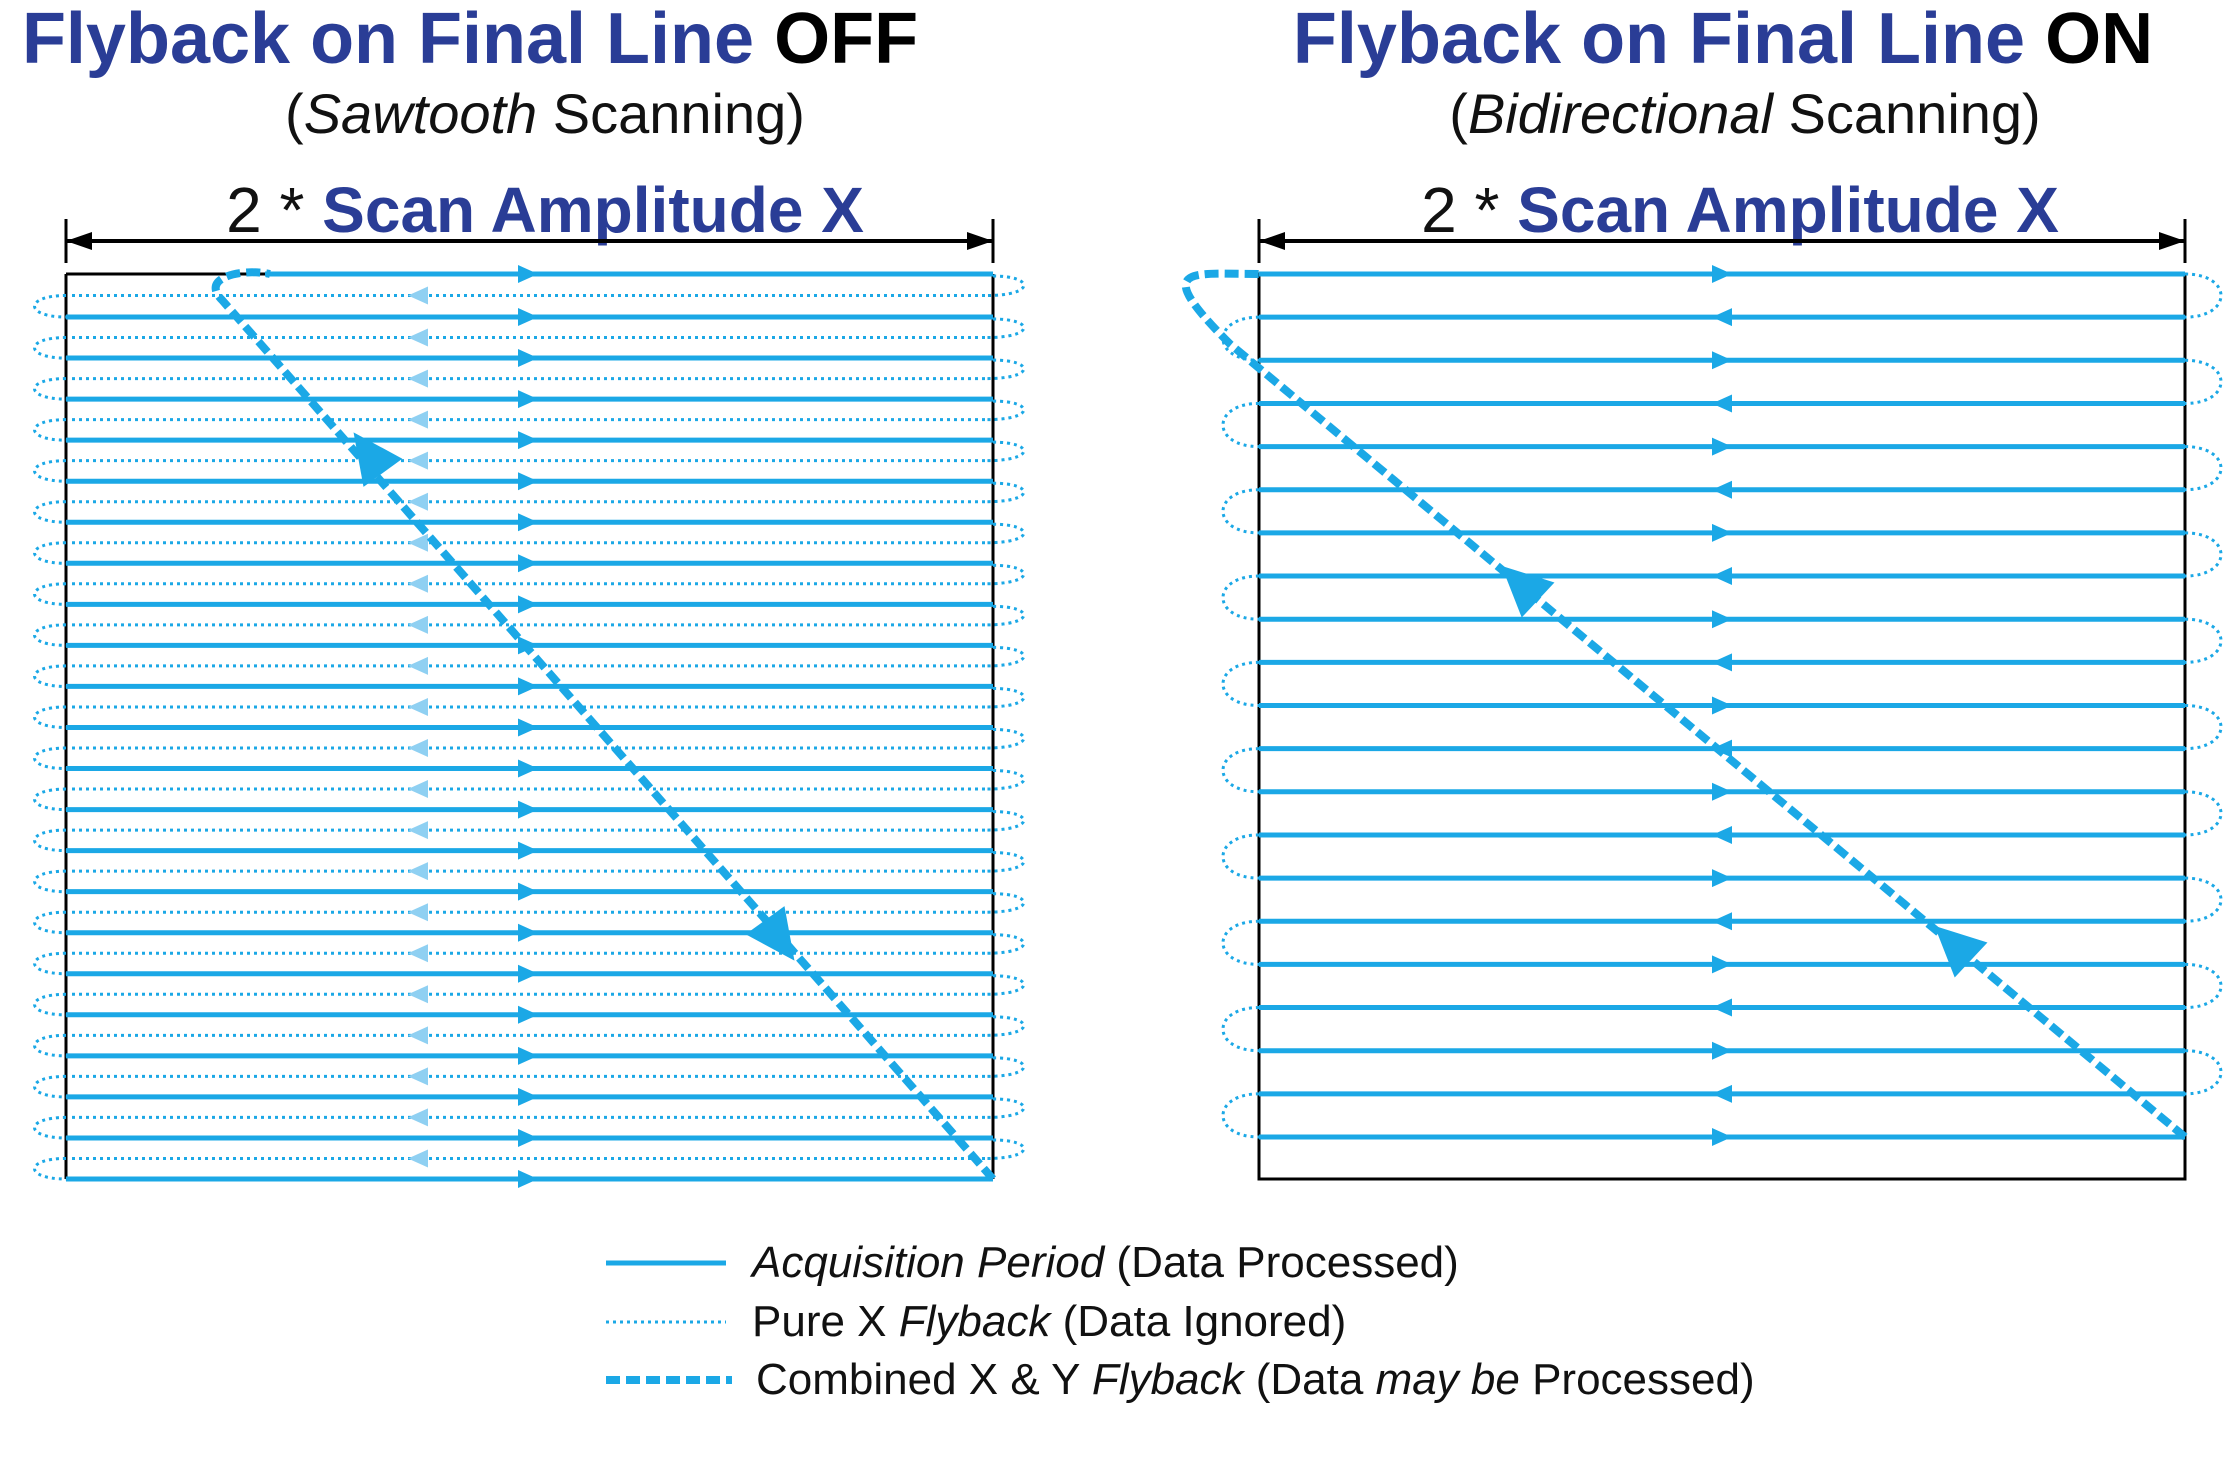 The width and height of the screenshot is (2236, 1466). What do you see at coordinates (421, 113) in the screenshot?
I see `left-subtitle-italic: Sawtooth` at bounding box center [421, 113].